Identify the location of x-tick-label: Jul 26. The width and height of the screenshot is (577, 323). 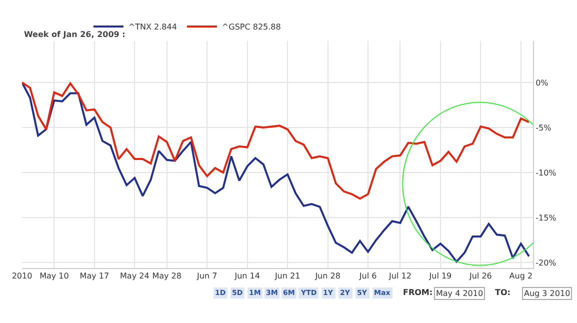
(480, 276).